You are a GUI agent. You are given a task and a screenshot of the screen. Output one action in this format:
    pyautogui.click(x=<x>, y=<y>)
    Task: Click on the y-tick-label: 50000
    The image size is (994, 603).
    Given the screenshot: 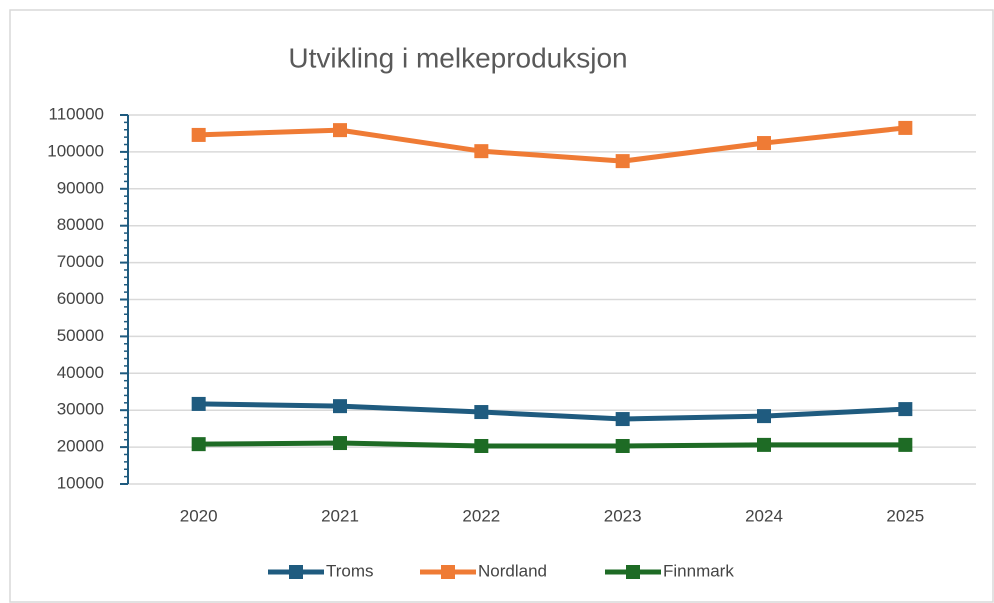 What is the action you would take?
    pyautogui.click(x=80, y=335)
    